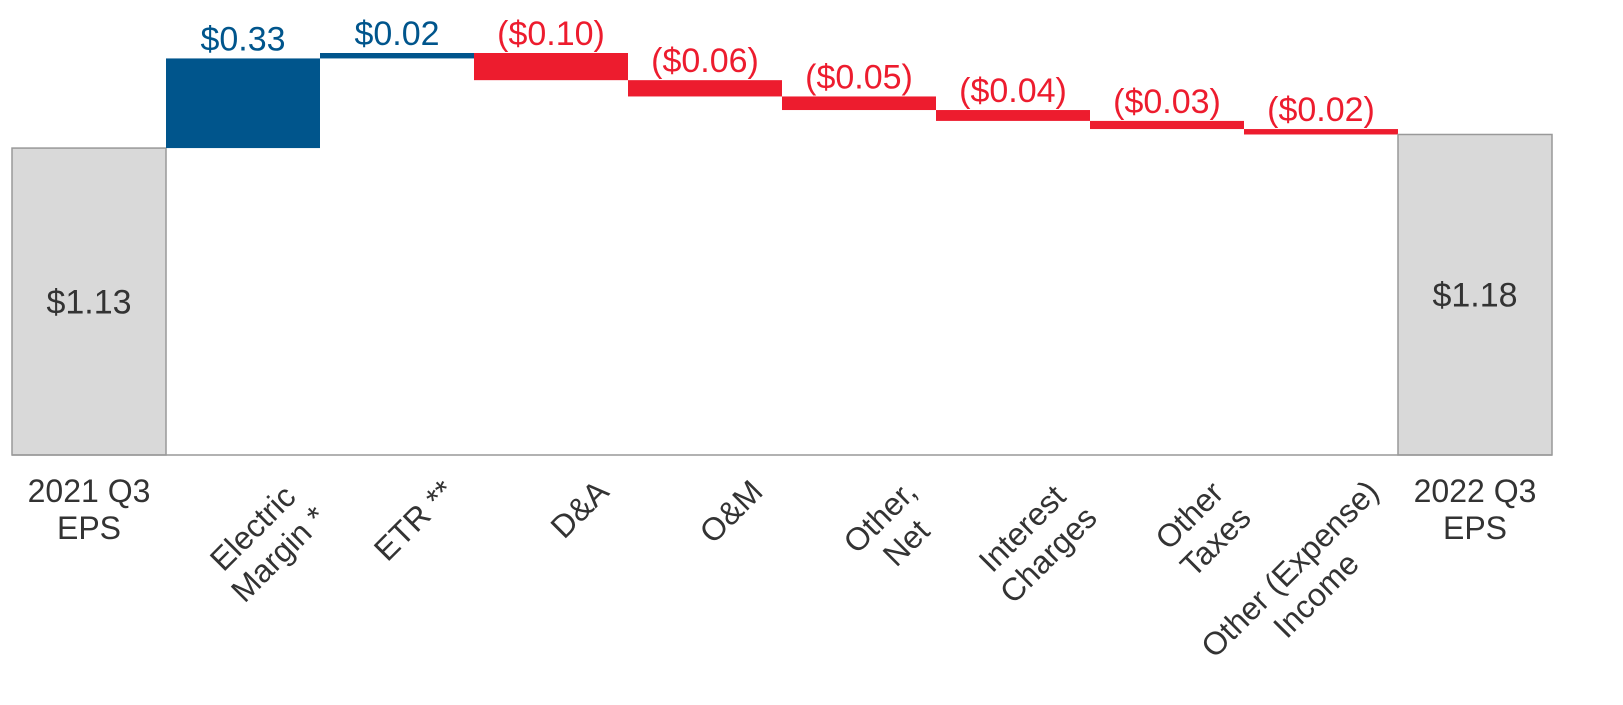 This screenshot has height=705, width=1623. What do you see at coordinates (89, 491) in the screenshot?
I see `x-tick-label: 2021 Q3` at bounding box center [89, 491].